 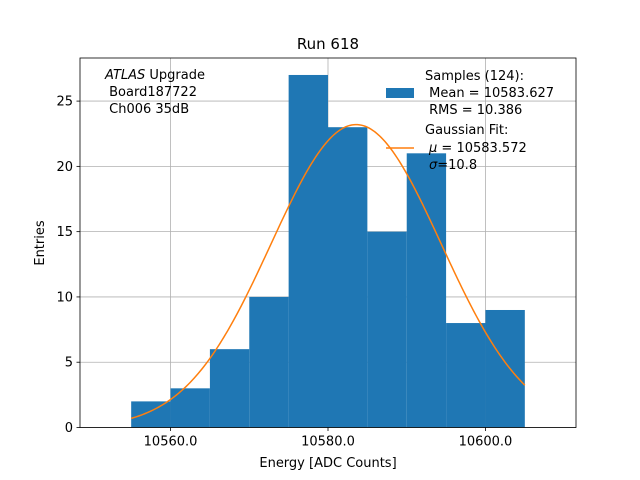 I want to click on y-tick-label: 10, so click(x=64, y=297).